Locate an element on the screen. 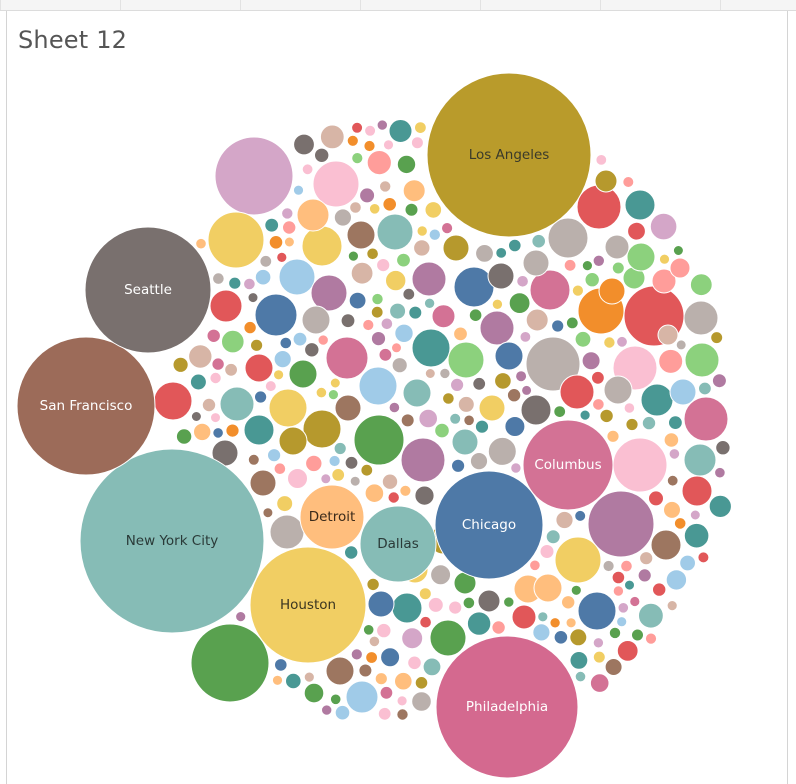  bubble-dallas is located at coordinates (398, 544).